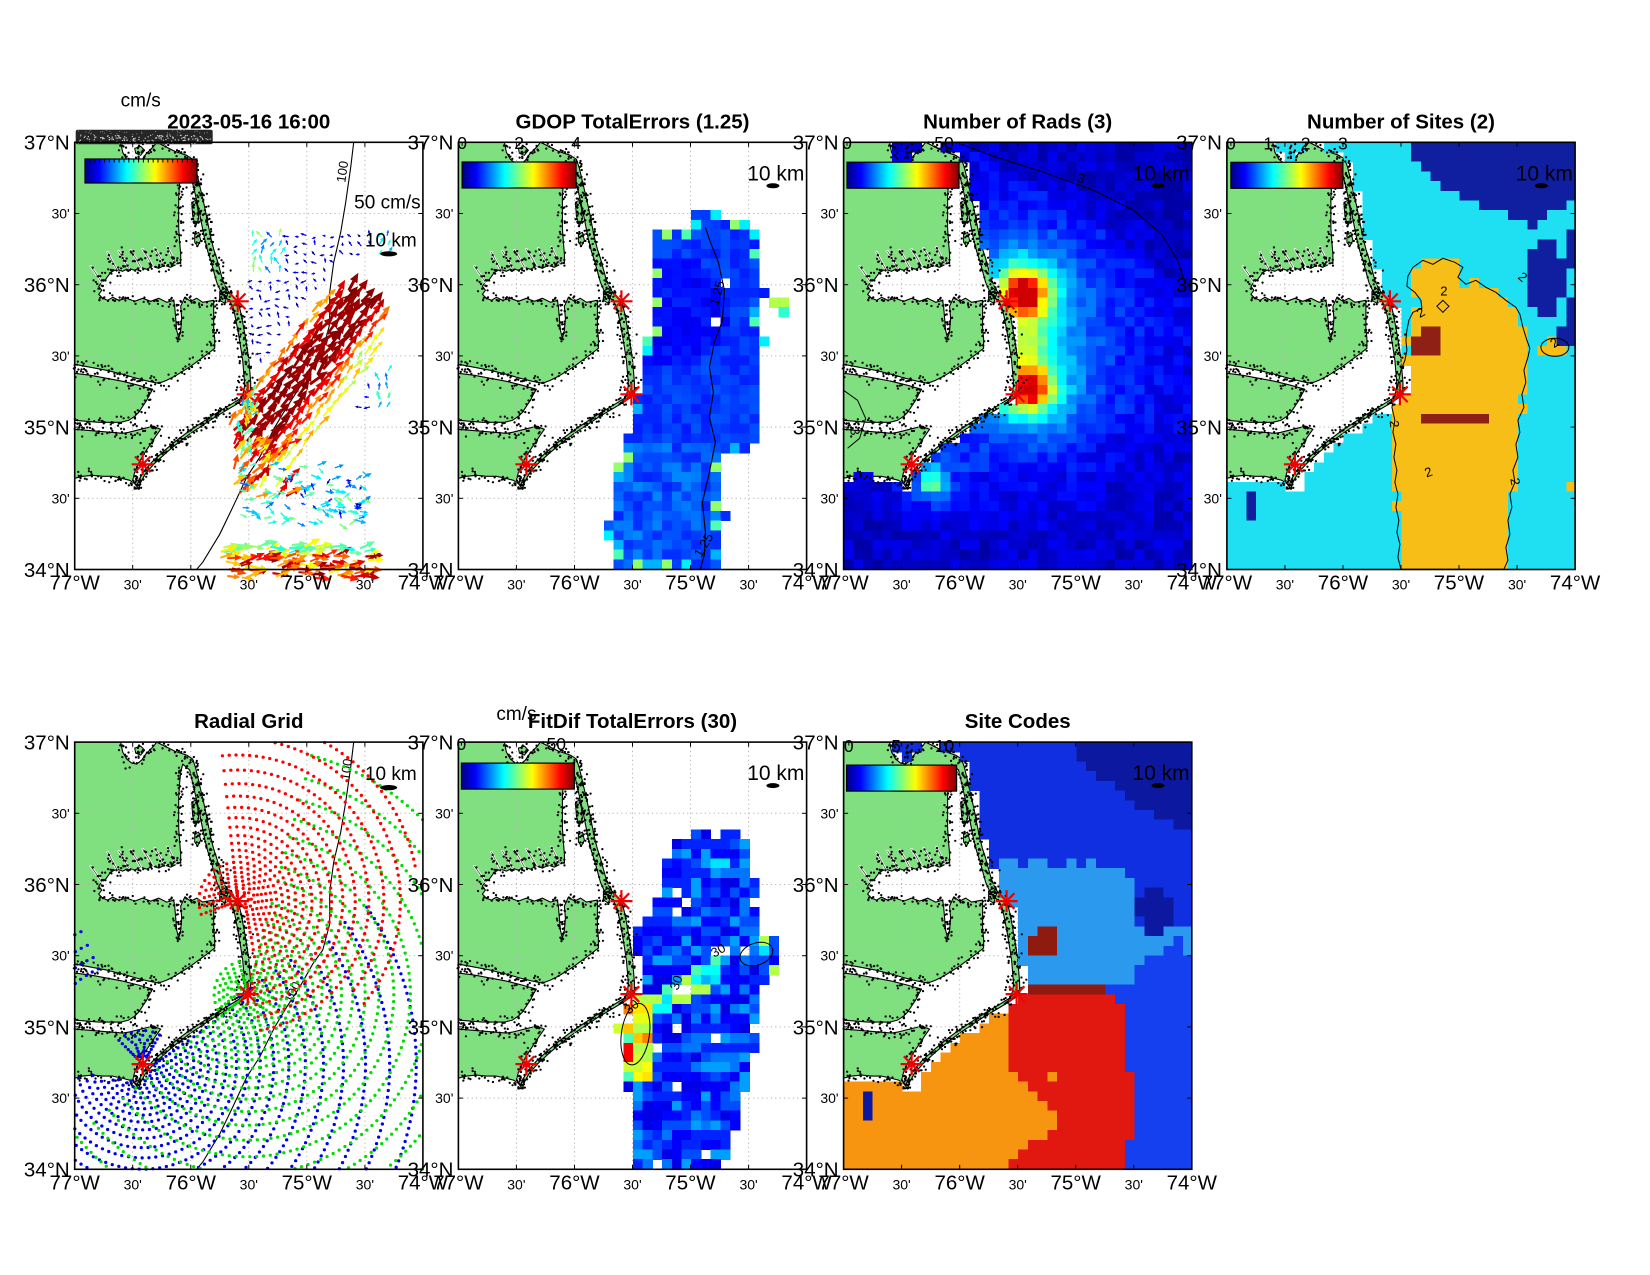 This screenshot has height=1275, width=1650. Describe the element at coordinates (632, 721) in the screenshot. I see `svg-text: FitDif TotalErrors (30)` at that location.